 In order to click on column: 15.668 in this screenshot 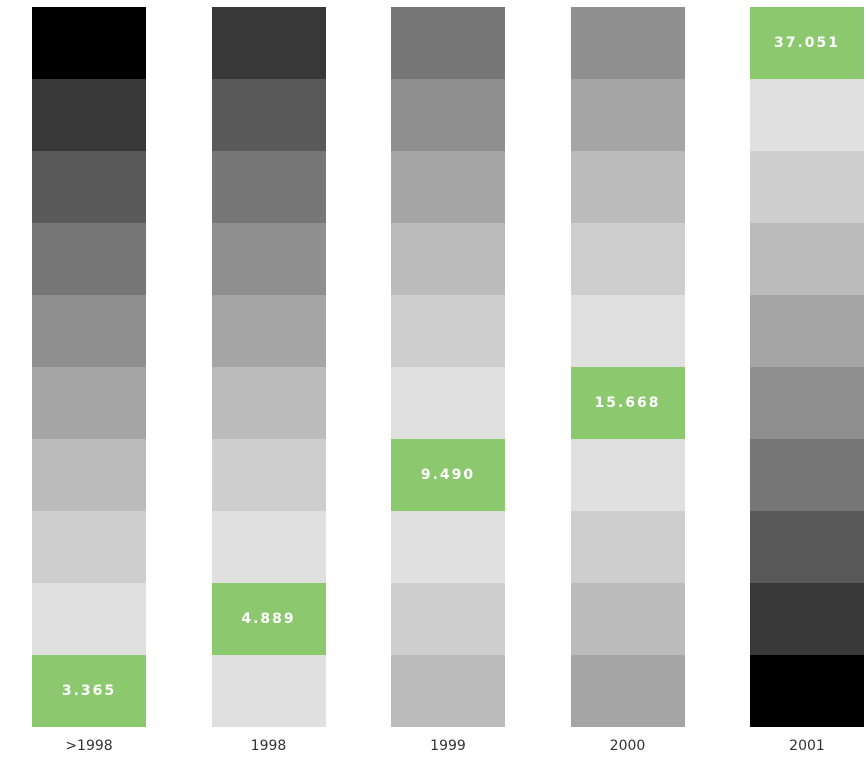, I will do `click(627, 367)`.